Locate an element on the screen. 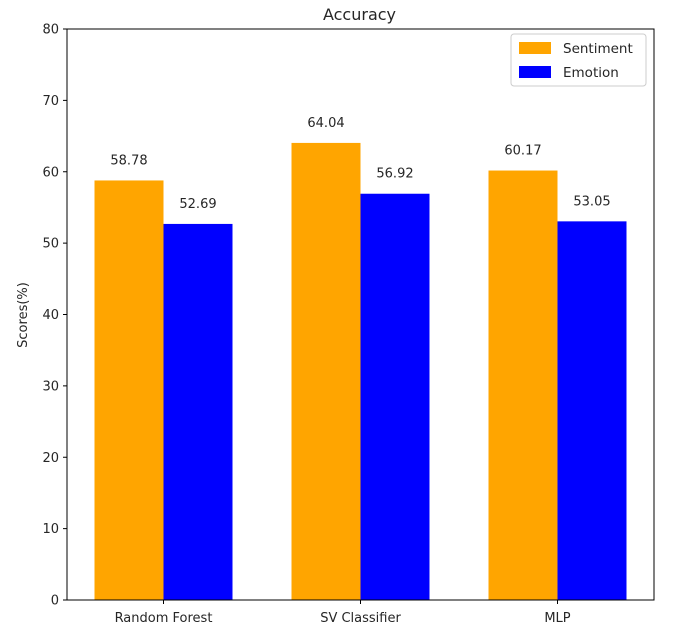 Image resolution: width=685 pixels, height=637 pixels. data-label-emotion-2: 56.92 is located at coordinates (394, 174).